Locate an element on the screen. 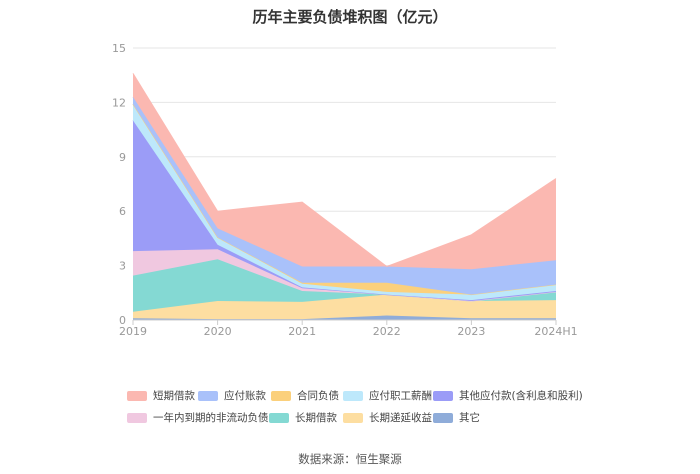 This screenshot has width=700, height=474. x-tick-label: 2021 is located at coordinates (302, 331).